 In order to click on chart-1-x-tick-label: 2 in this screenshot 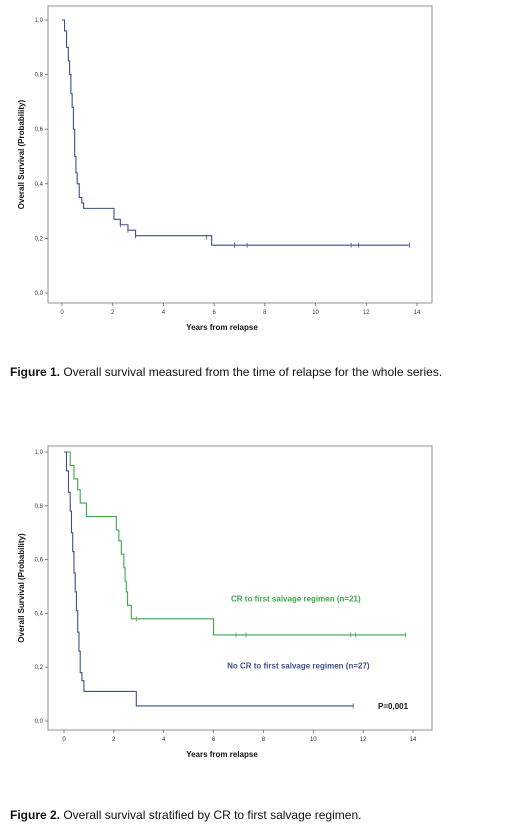, I will do `click(113, 313)`.